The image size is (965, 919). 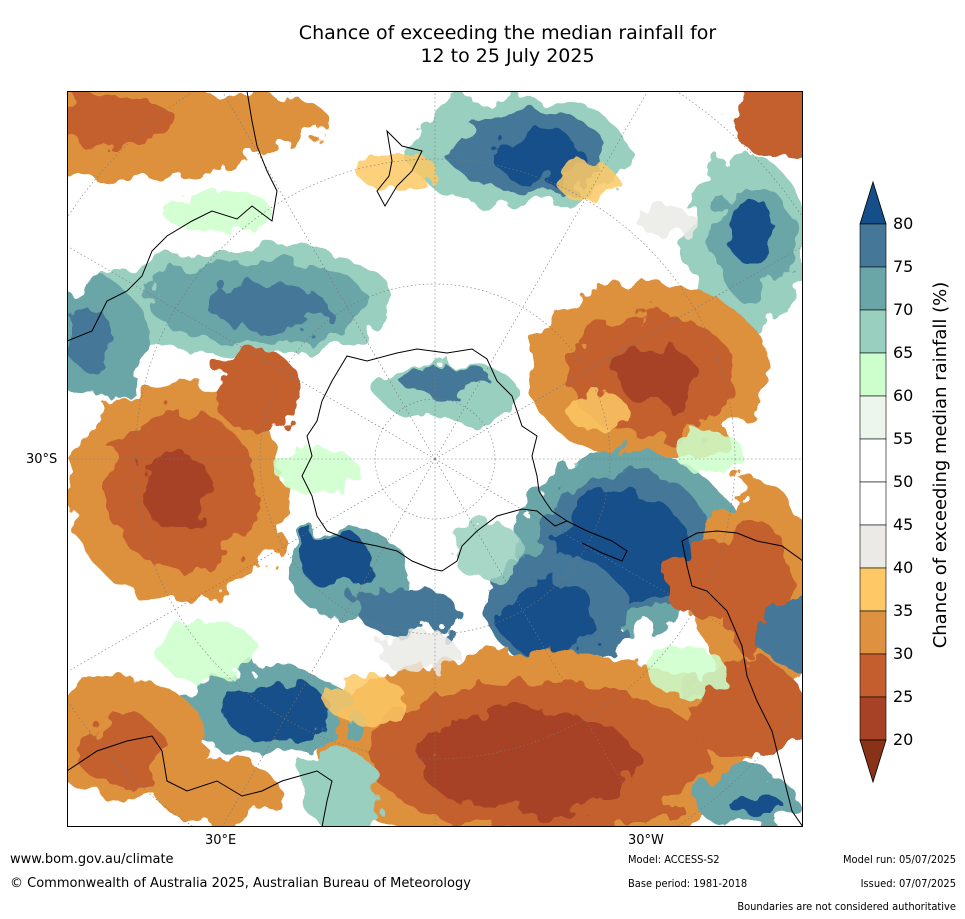 What do you see at coordinates (873, 761) in the screenshot?
I see `legend-arrow-low` at bounding box center [873, 761].